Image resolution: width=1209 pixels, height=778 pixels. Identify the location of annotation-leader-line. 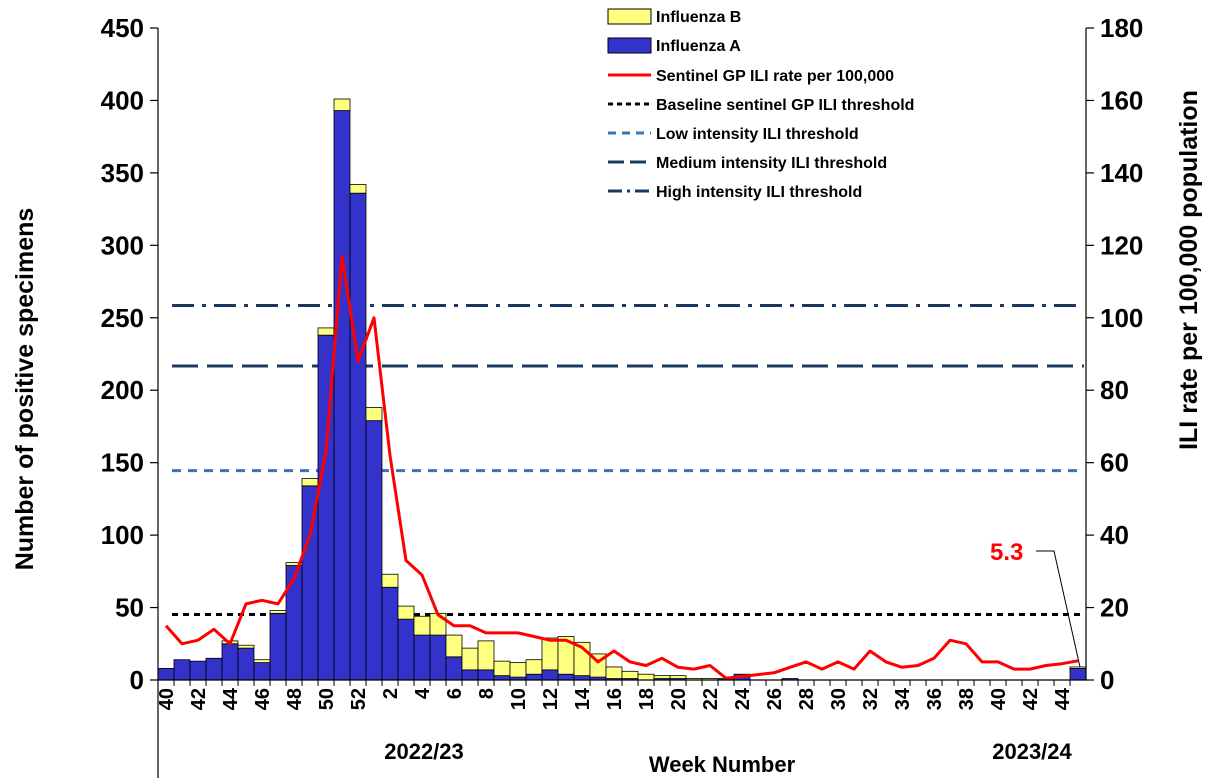
(1058, 609).